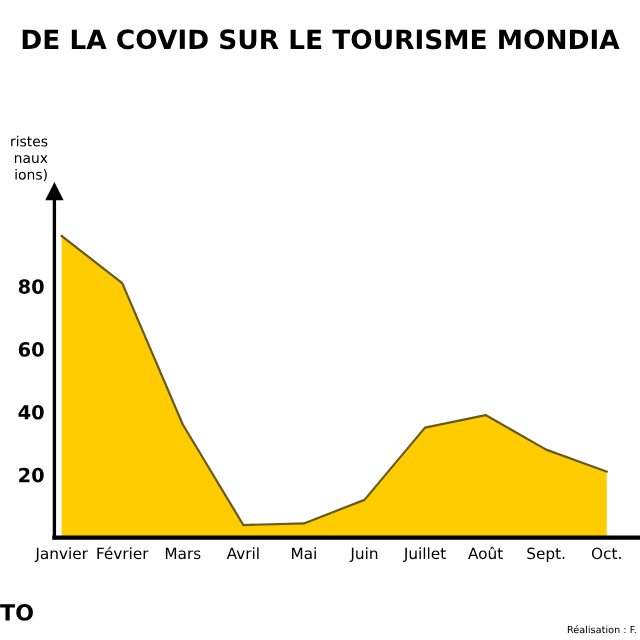 Image resolution: width=640 pixels, height=640 pixels. What do you see at coordinates (31, 349) in the screenshot?
I see `y-tick-label: 60` at bounding box center [31, 349].